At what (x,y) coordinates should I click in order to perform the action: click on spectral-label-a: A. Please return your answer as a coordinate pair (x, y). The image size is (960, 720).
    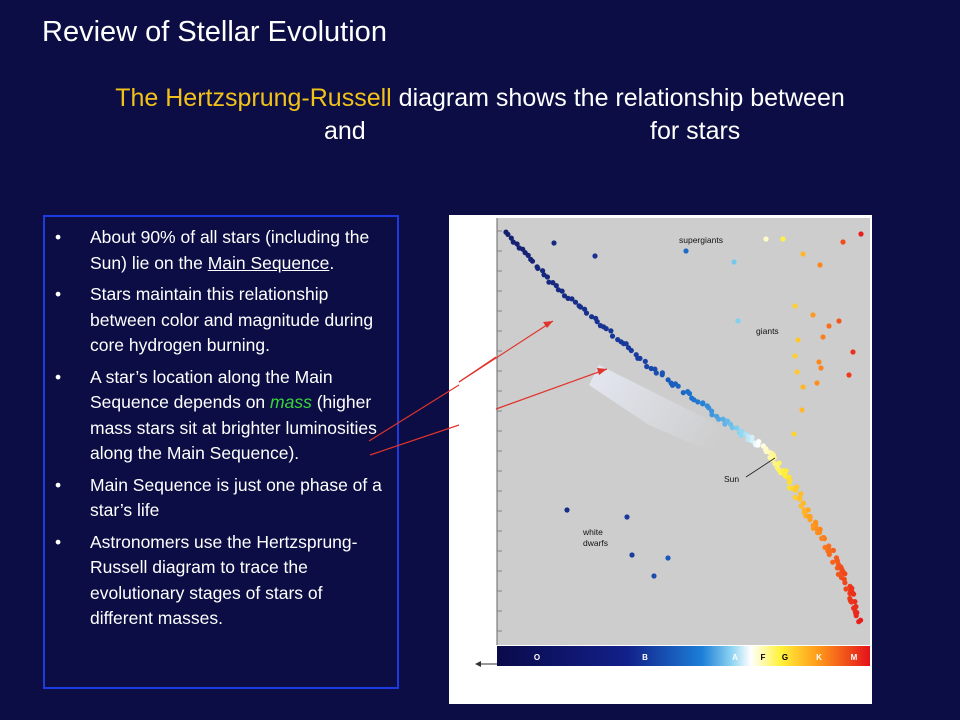
    Looking at the image, I should click on (735, 657).